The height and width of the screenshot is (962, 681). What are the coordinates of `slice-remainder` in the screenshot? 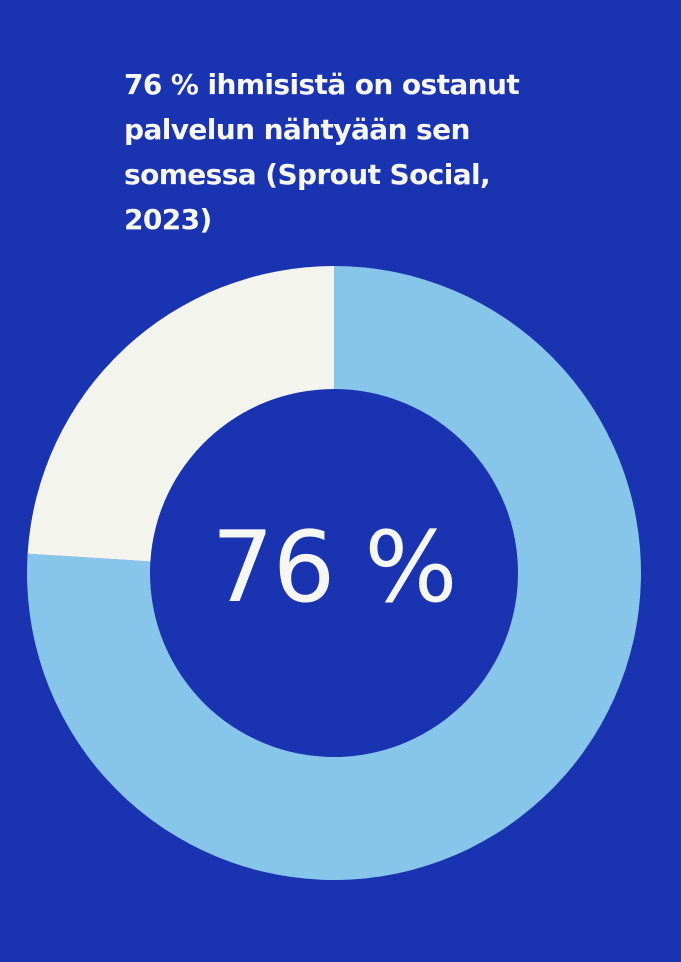 It's located at (180, 414).